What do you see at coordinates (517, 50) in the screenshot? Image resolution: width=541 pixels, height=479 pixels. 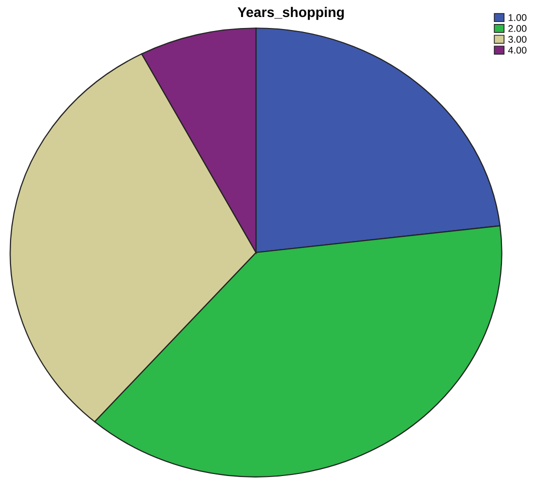 I see `legend-label: 4.00` at bounding box center [517, 50].